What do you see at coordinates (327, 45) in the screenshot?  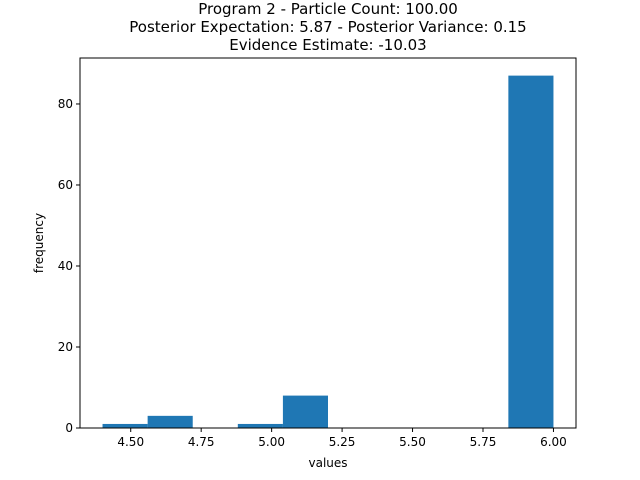 I see `title-line-3: Evidence Estimate: -10.03` at bounding box center [327, 45].